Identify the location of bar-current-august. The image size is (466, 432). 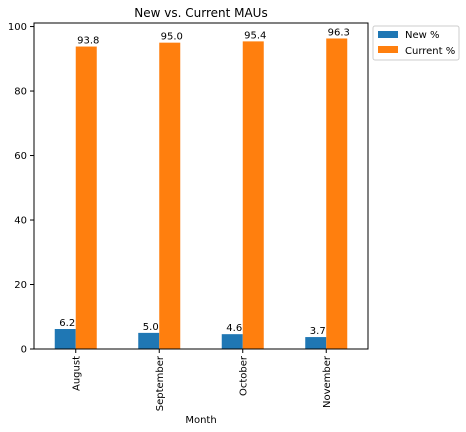
(86, 198).